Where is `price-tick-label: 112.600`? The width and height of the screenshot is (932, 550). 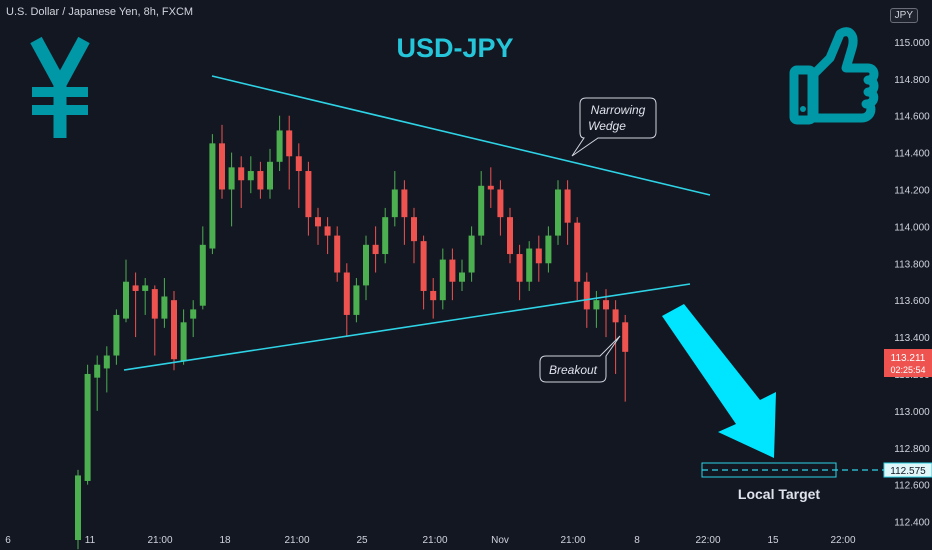
price-tick-label: 112.600 is located at coordinates (912, 486).